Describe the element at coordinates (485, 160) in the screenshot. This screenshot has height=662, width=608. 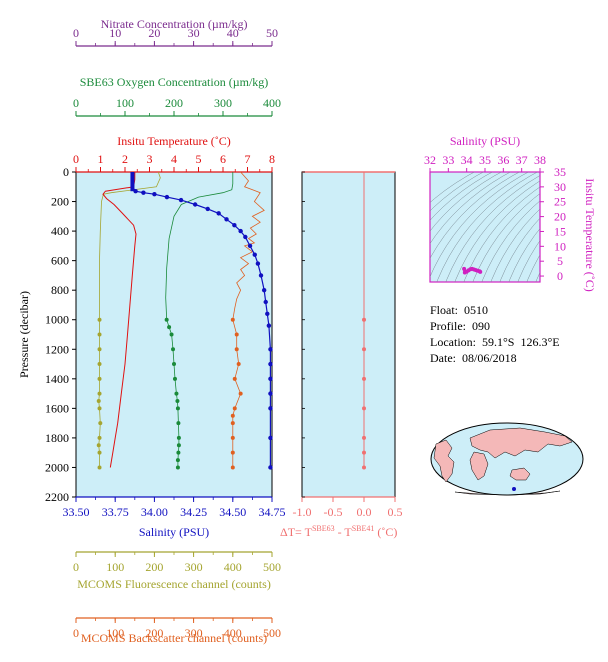
I see `t-s-x-tick-label: 35` at that location.